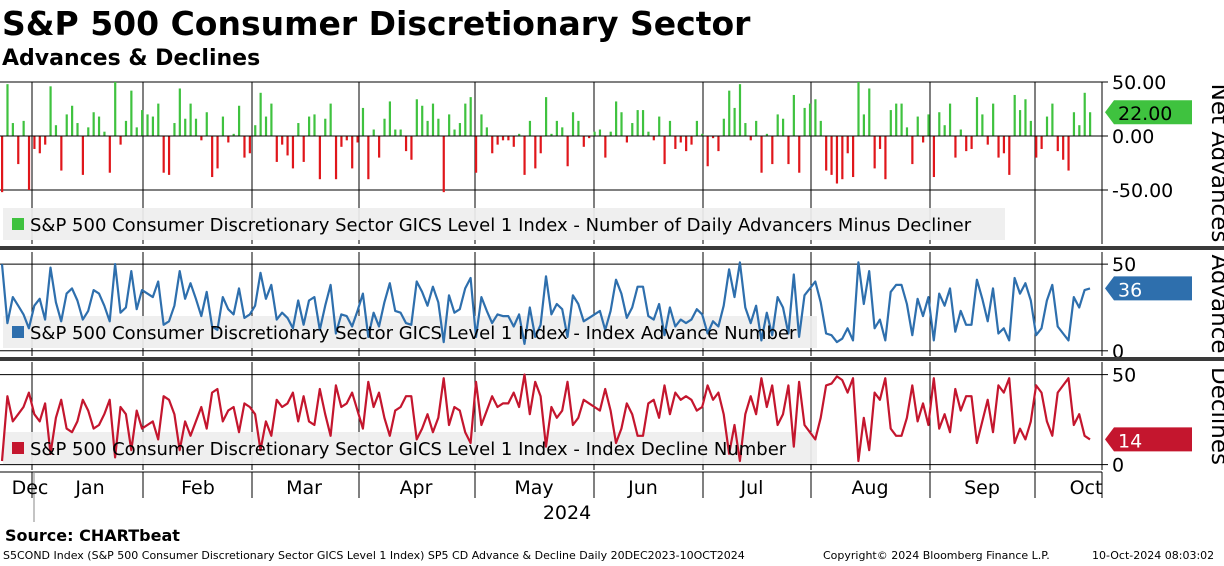 The width and height of the screenshot is (1224, 566). Describe the element at coordinates (1215, 303) in the screenshot. I see `axis-title: Advance` at that location.